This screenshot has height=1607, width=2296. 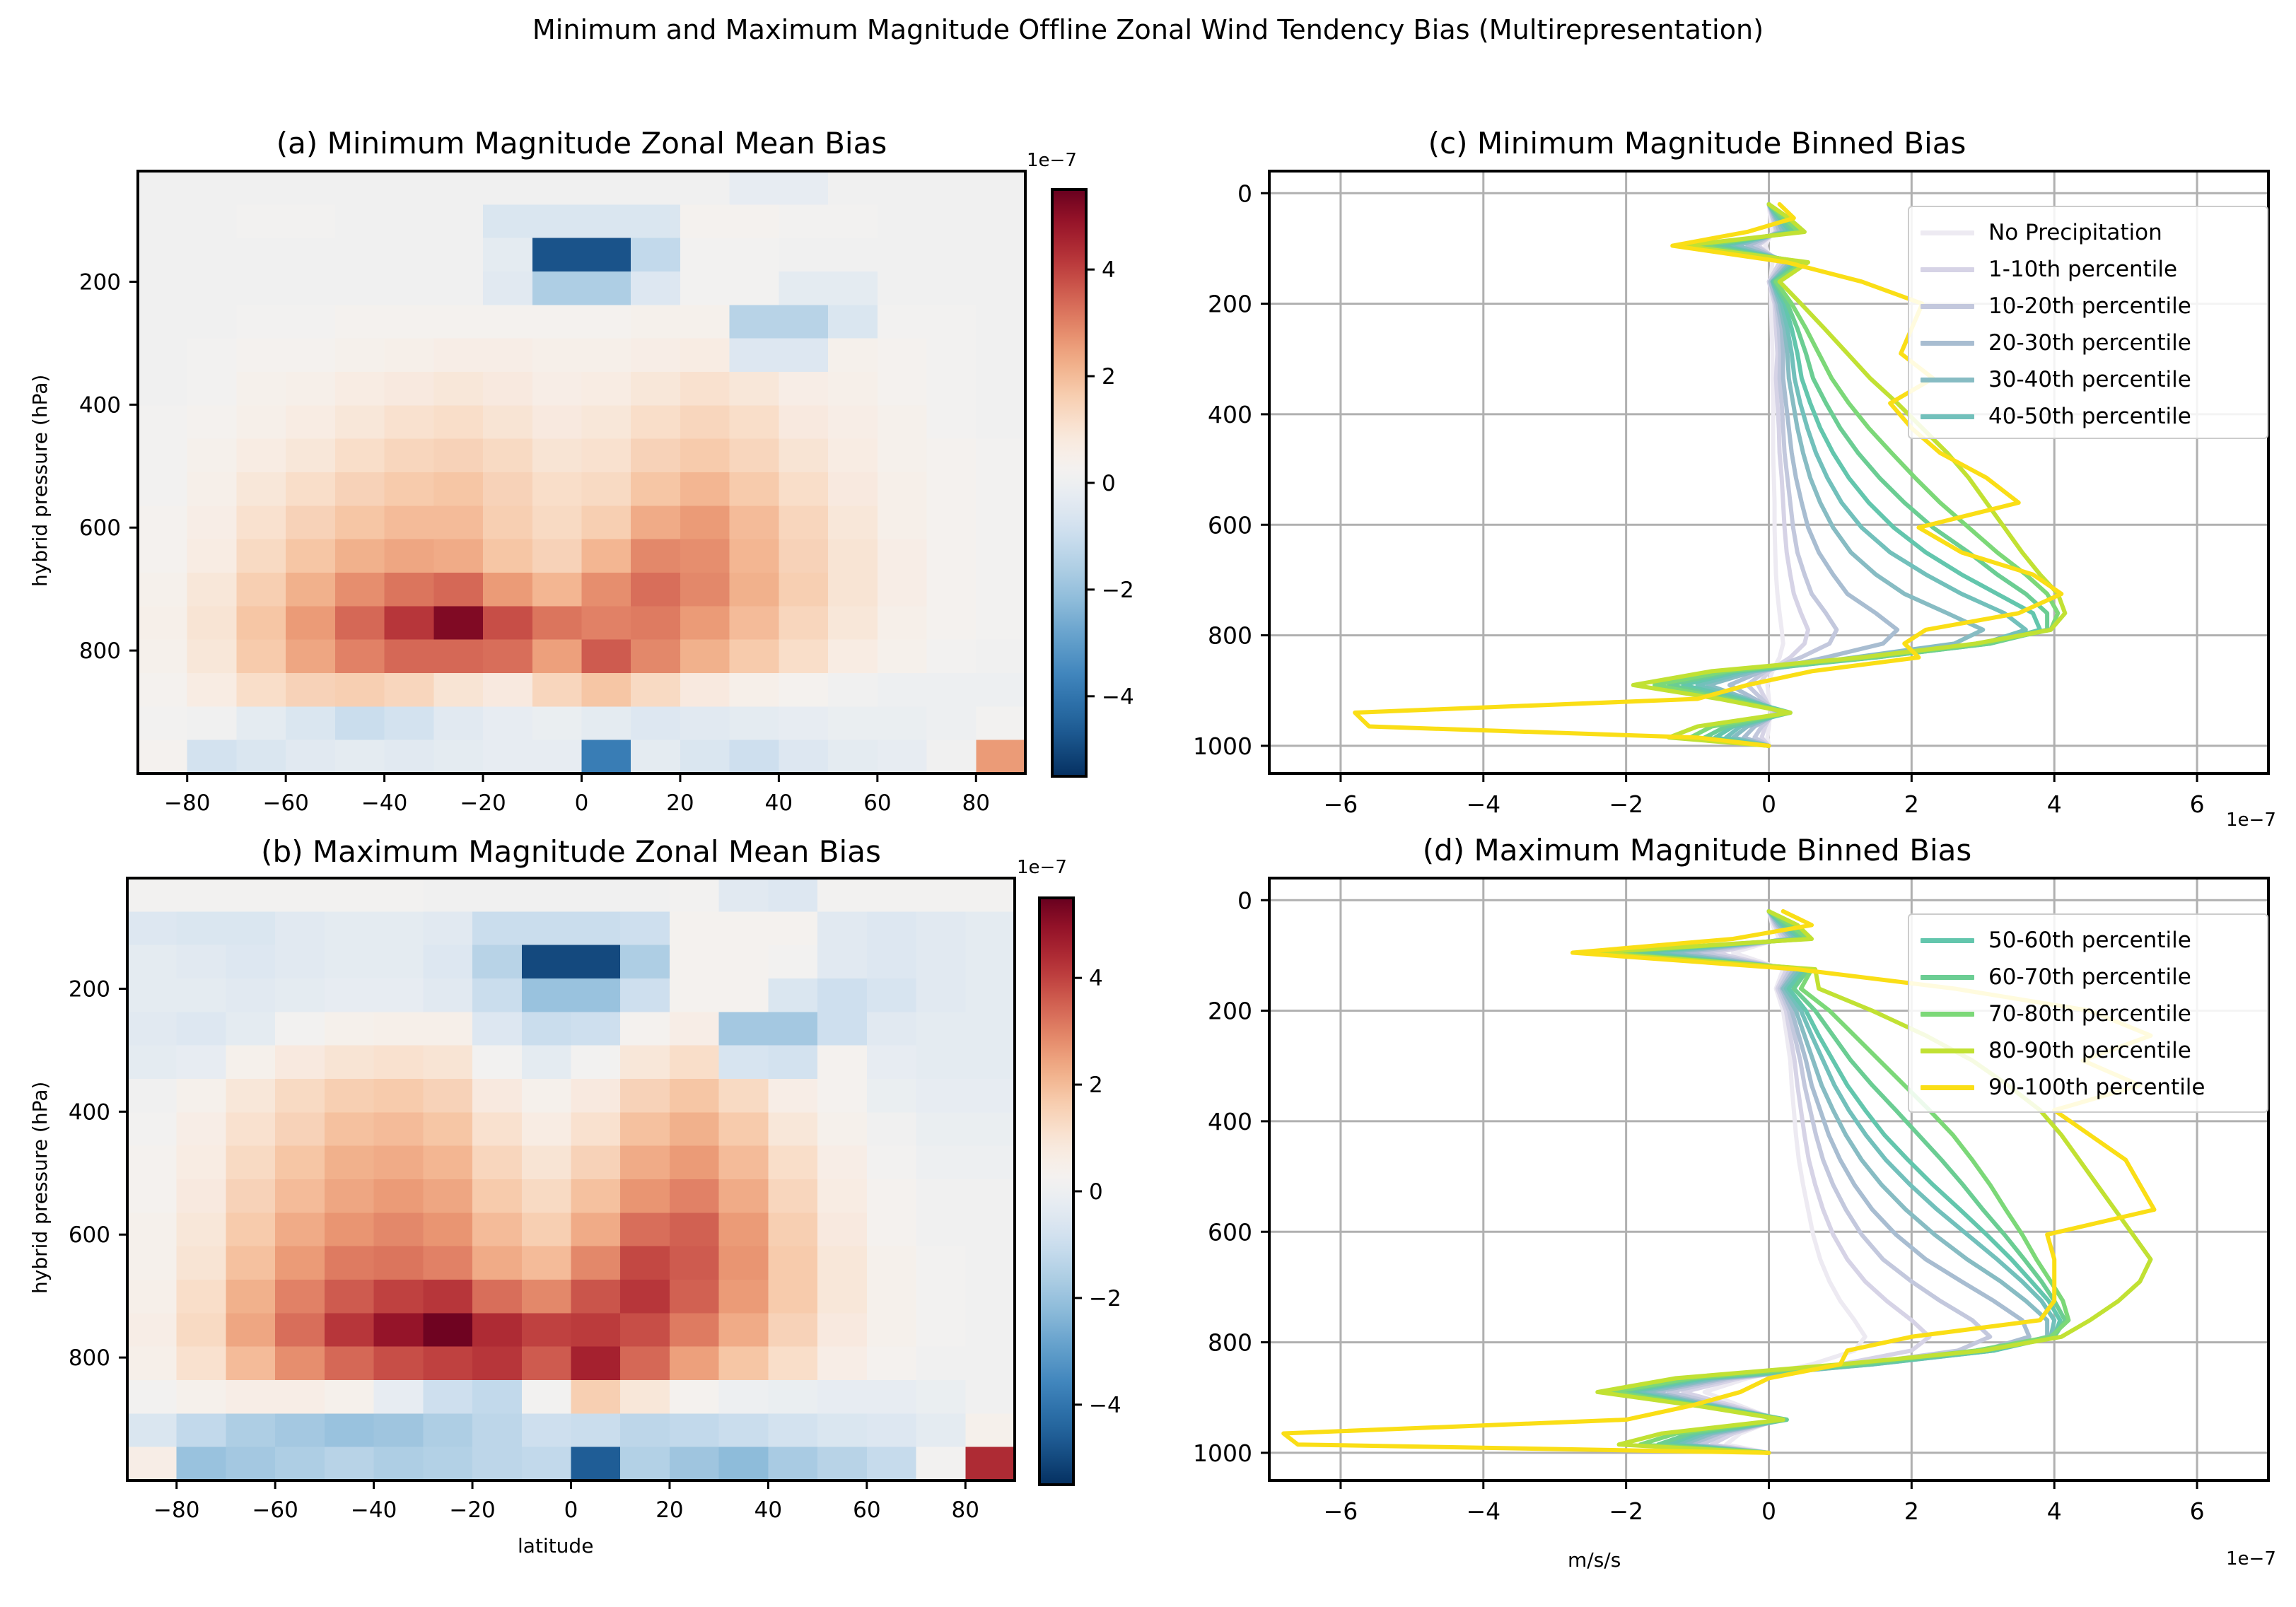 I want to click on series-line, so click(x=1849, y=474).